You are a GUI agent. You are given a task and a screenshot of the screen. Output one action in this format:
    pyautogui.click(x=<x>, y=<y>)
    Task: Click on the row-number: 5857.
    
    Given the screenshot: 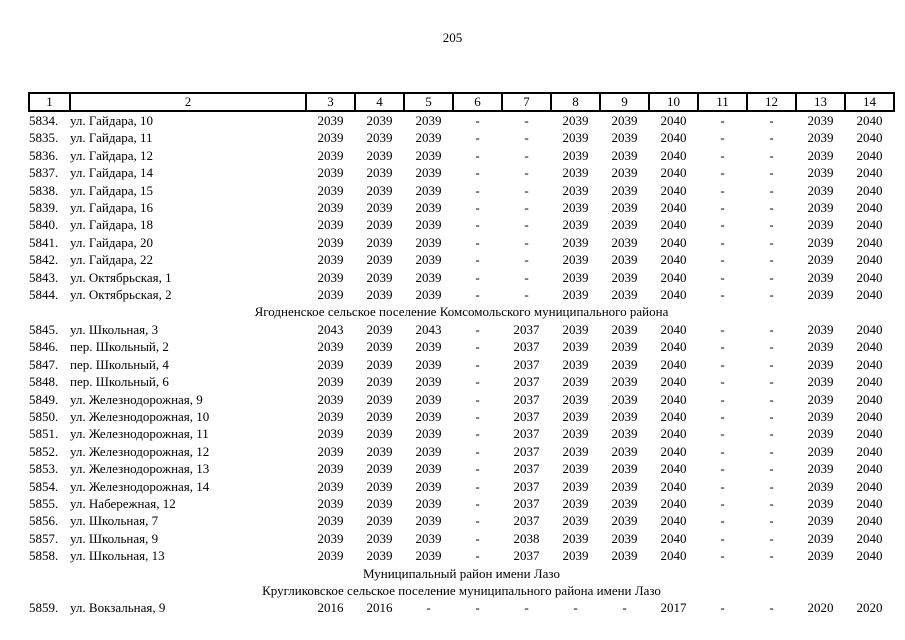 What is the action you would take?
    pyautogui.click(x=44, y=538)
    